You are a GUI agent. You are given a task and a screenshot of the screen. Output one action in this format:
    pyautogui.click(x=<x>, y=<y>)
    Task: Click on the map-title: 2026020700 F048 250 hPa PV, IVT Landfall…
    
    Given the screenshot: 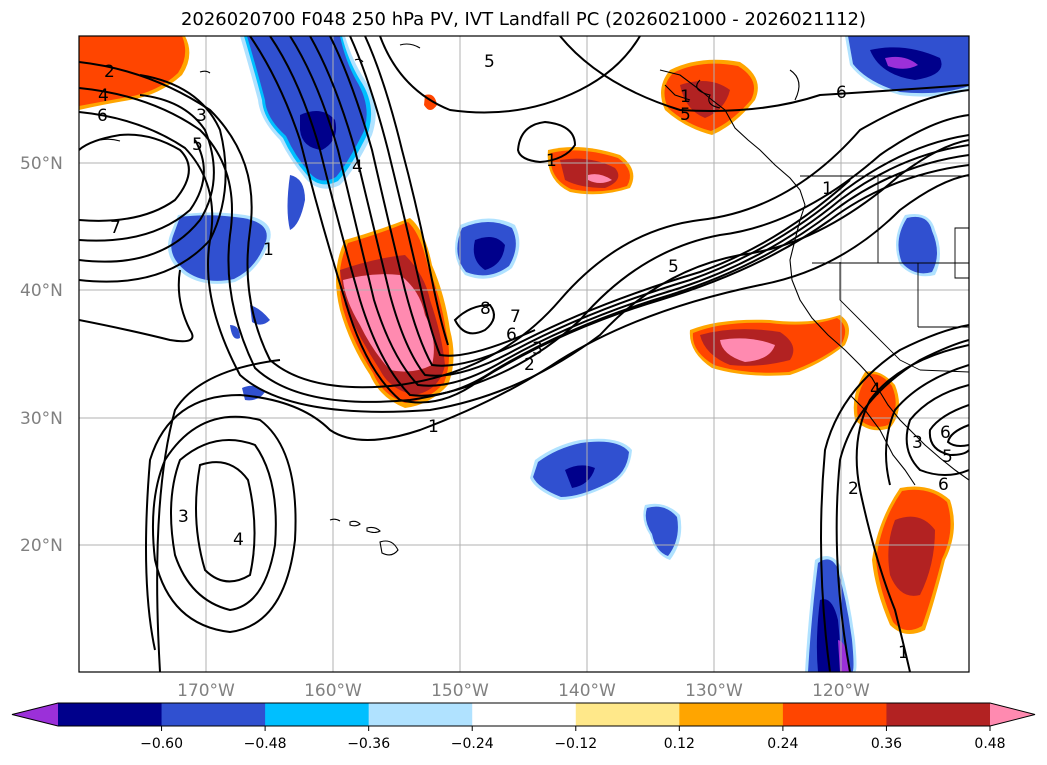 What is the action you would take?
    pyautogui.click(x=523, y=19)
    